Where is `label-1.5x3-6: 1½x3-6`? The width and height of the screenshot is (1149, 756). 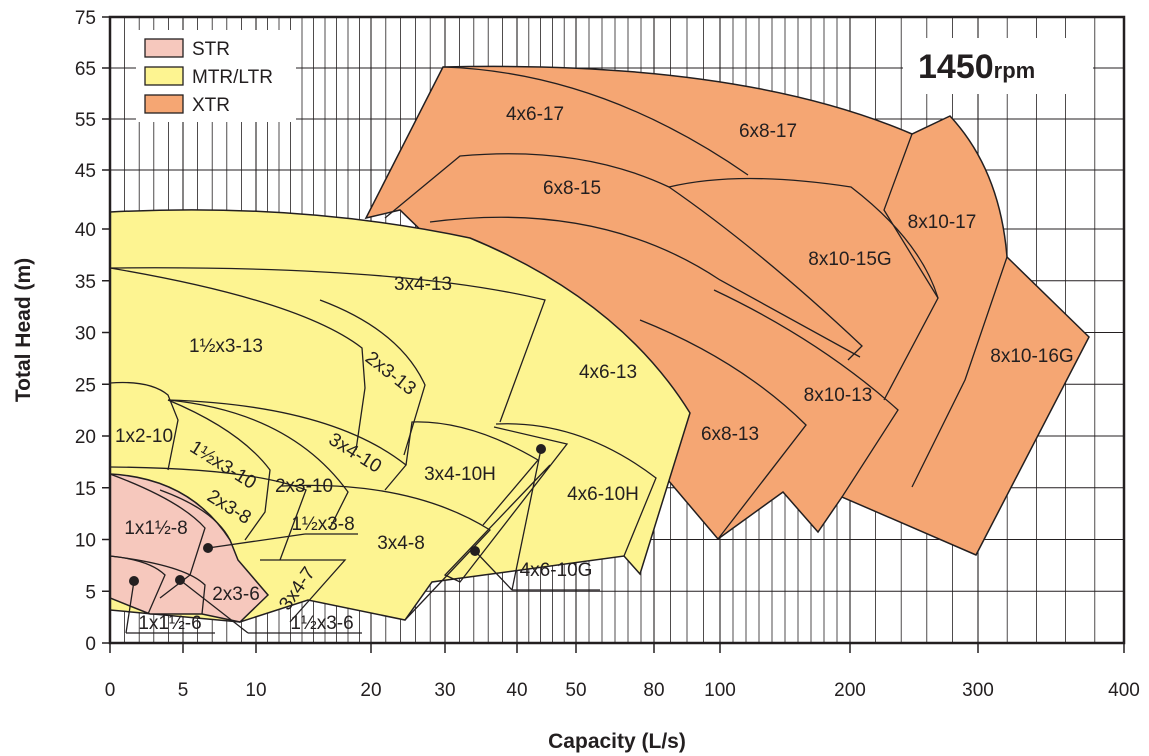 label-1.5x3-6: 1½x3-6 is located at coordinates (321, 623).